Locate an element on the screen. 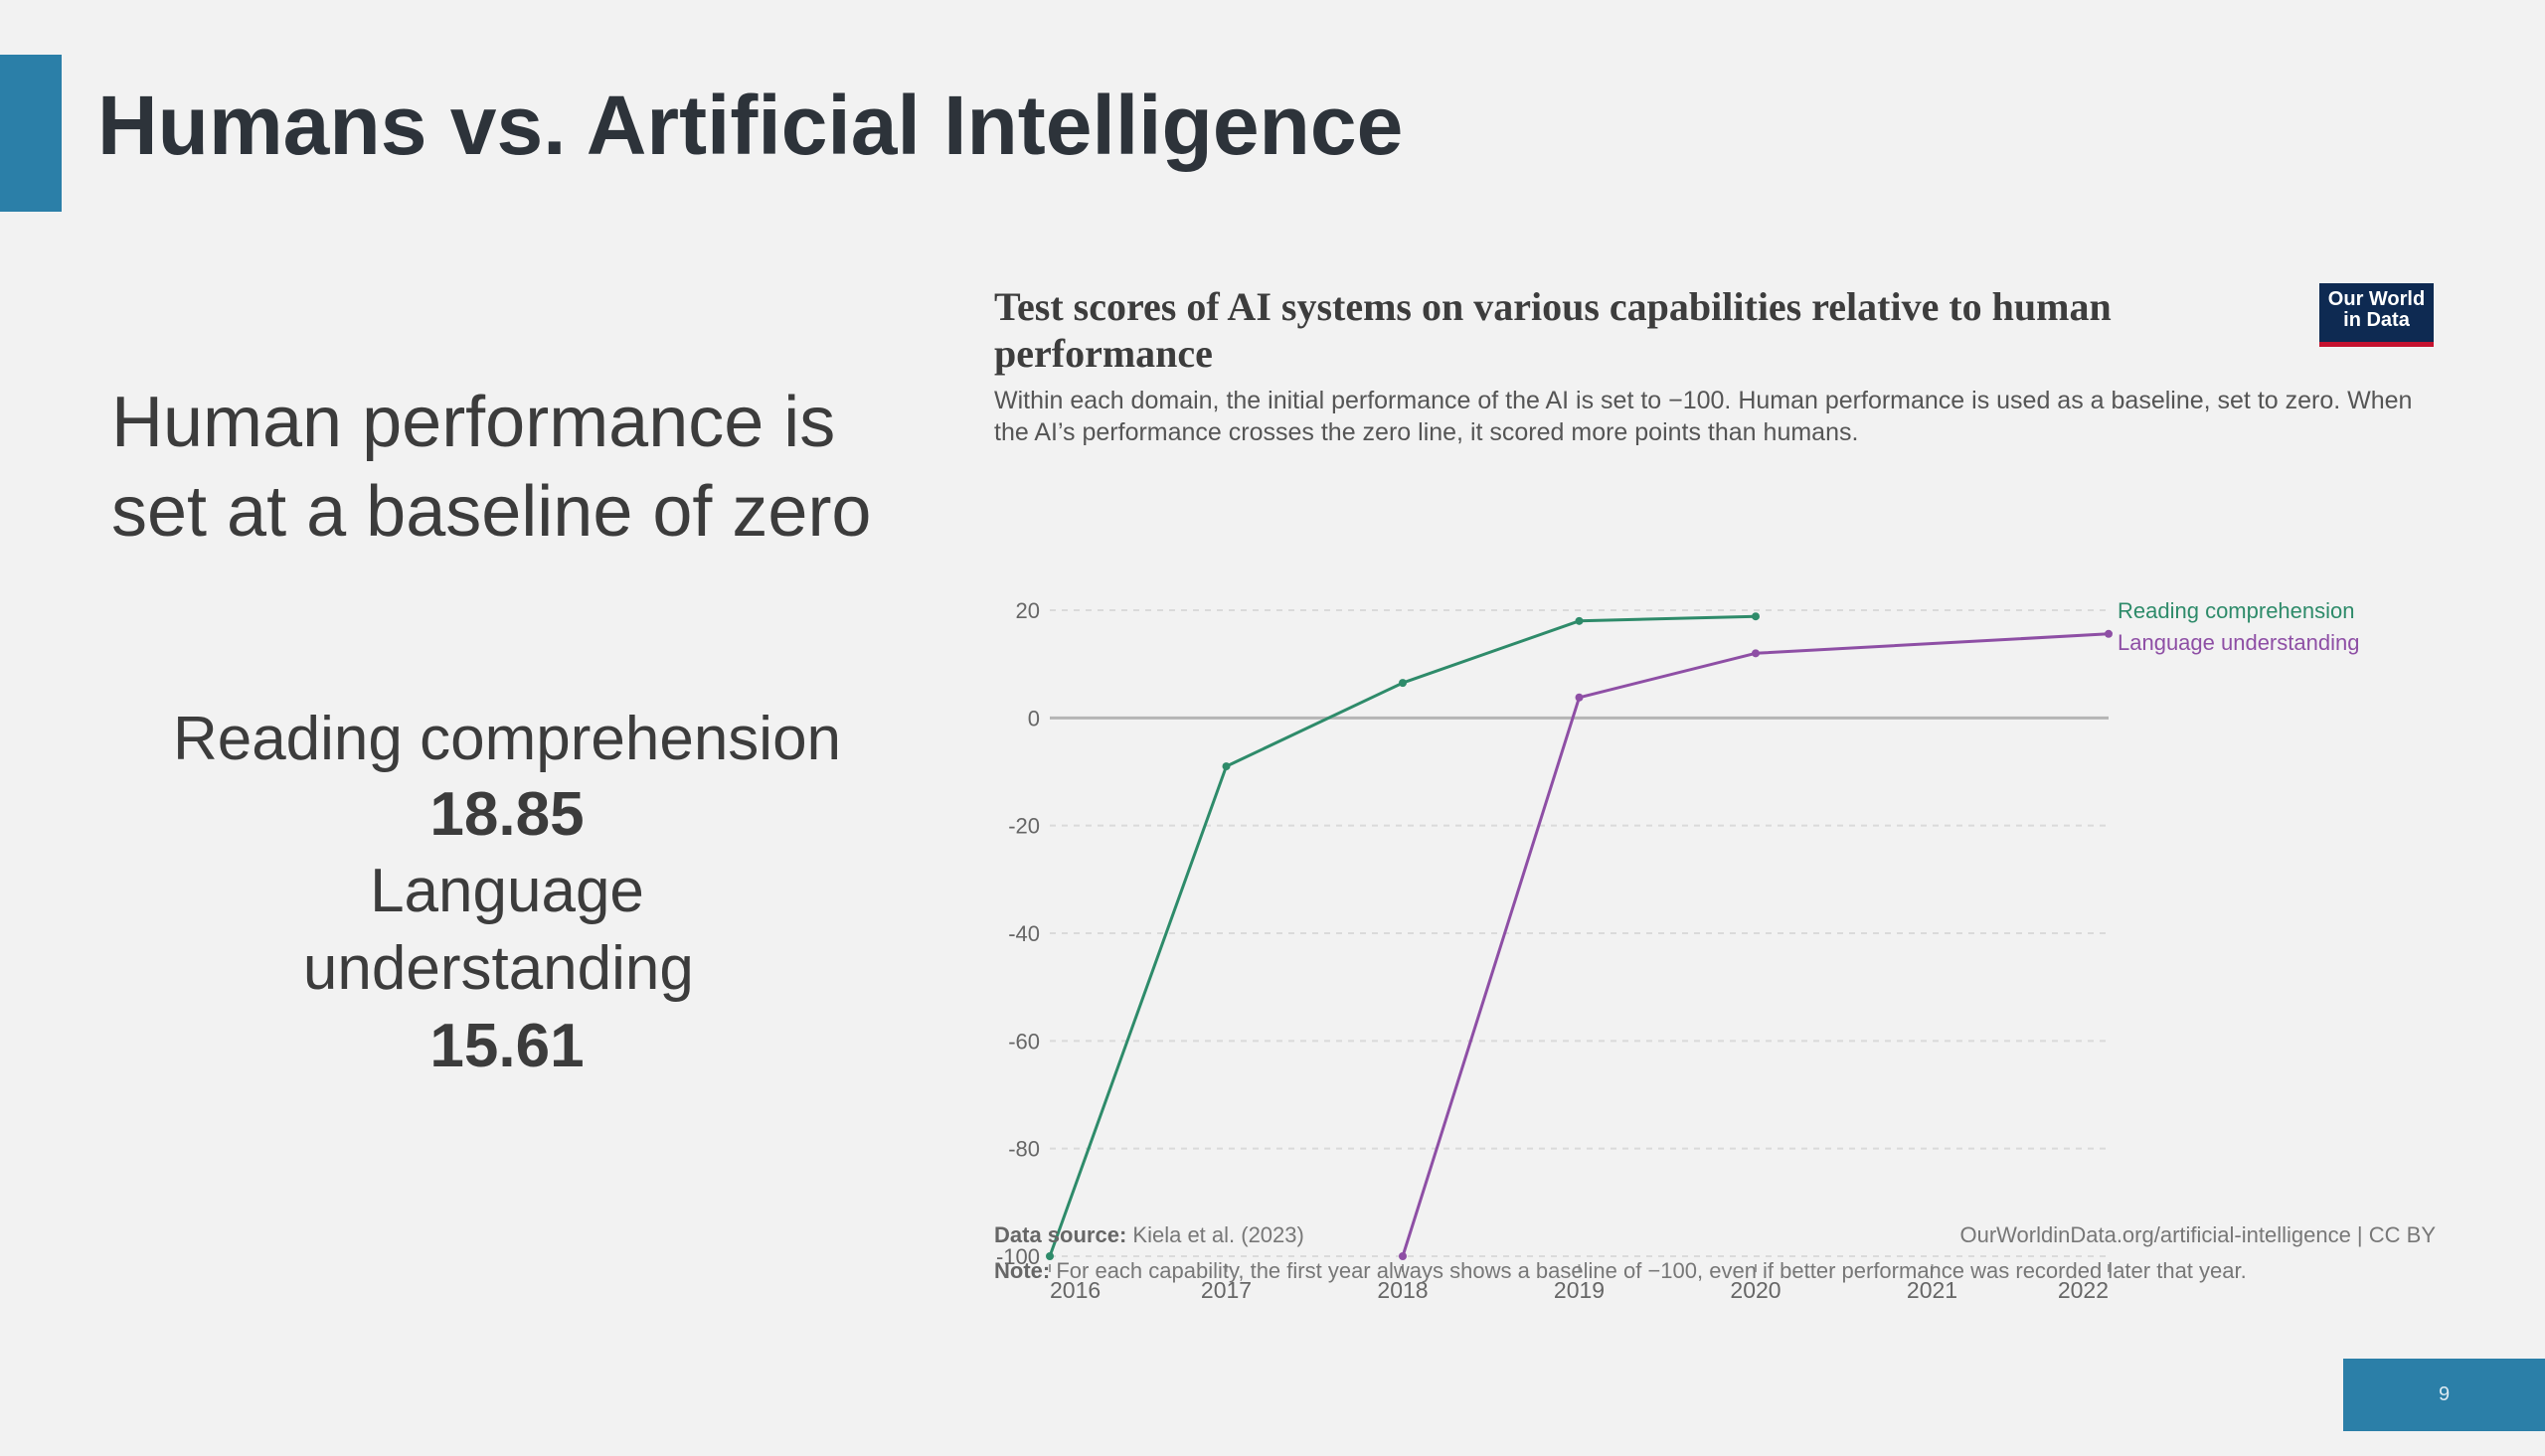  x-tick-label: 2020 is located at coordinates (1755, 1290).